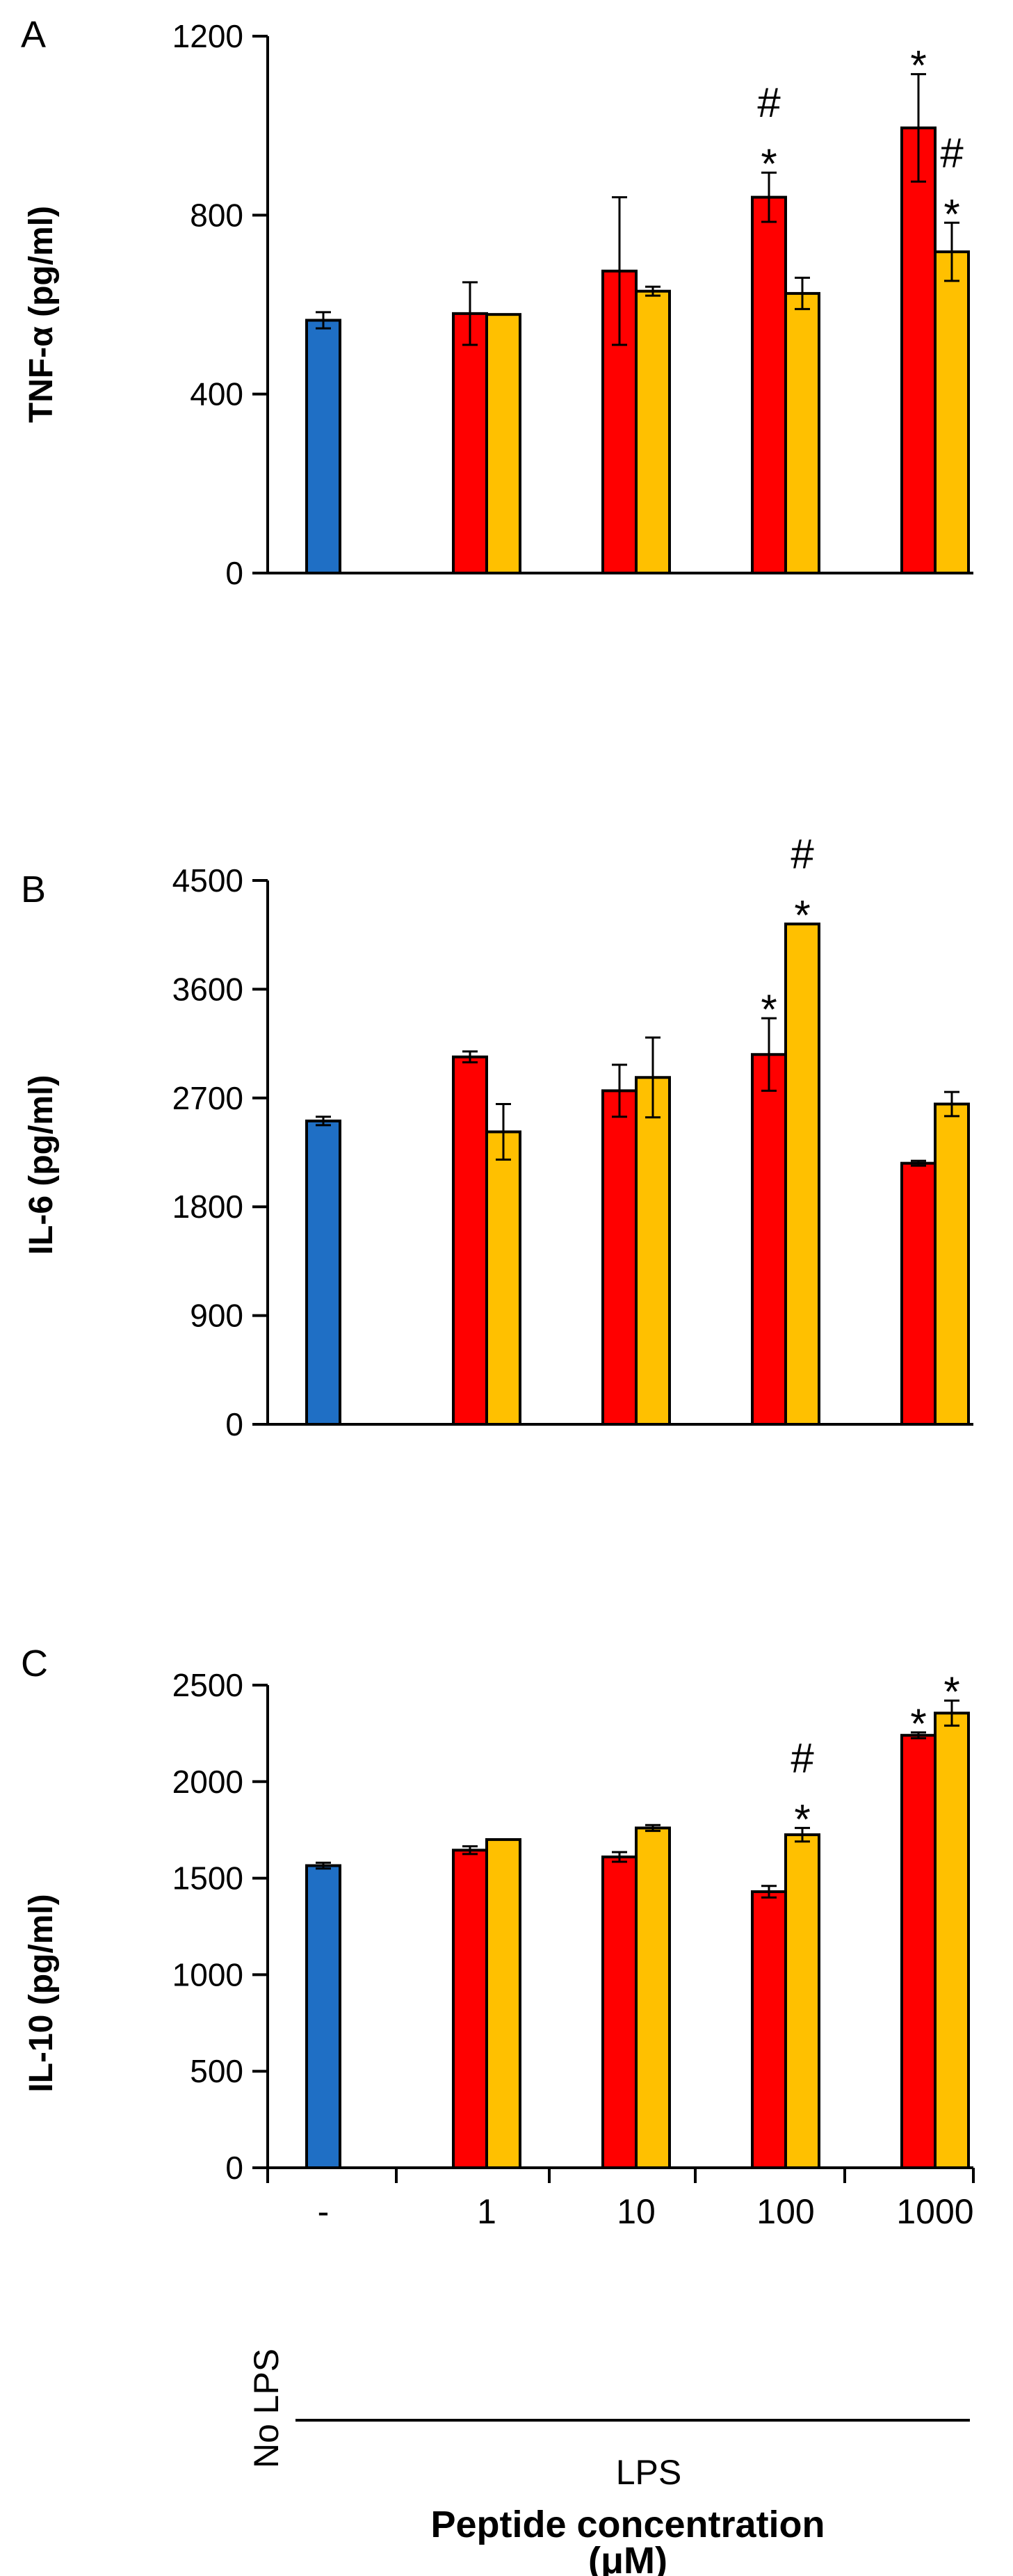 This screenshot has width=1013, height=2576. Describe the element at coordinates (207, 1975) in the screenshot. I see `y-tick-label: 1000` at that location.